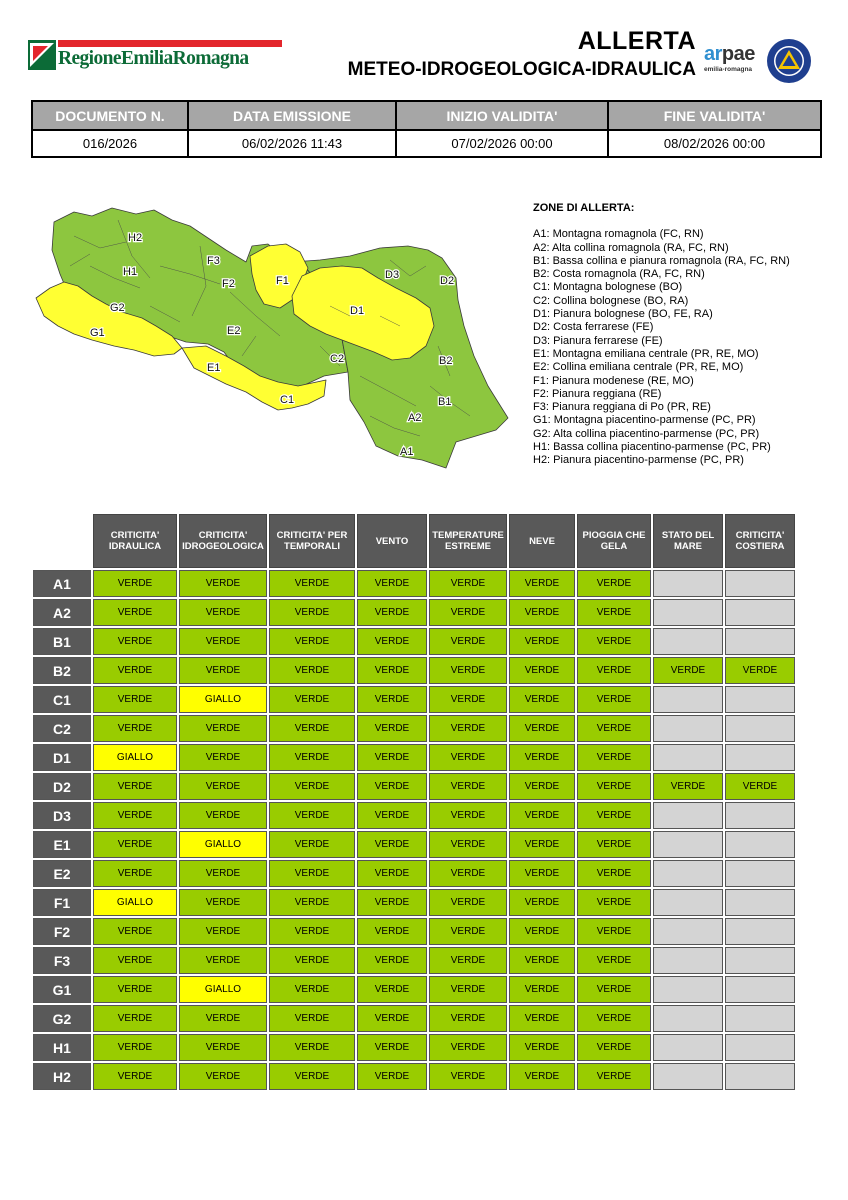  What do you see at coordinates (414, 989) in the screenshot?
I see `table-row: G1 VERDE GIALLO VERDE VERDE VERDE VERDE VERDE` at bounding box center [414, 989].